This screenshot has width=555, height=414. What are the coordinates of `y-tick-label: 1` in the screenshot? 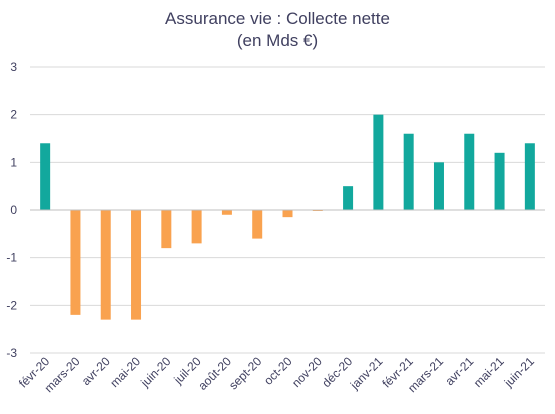 It's located at (13, 162).